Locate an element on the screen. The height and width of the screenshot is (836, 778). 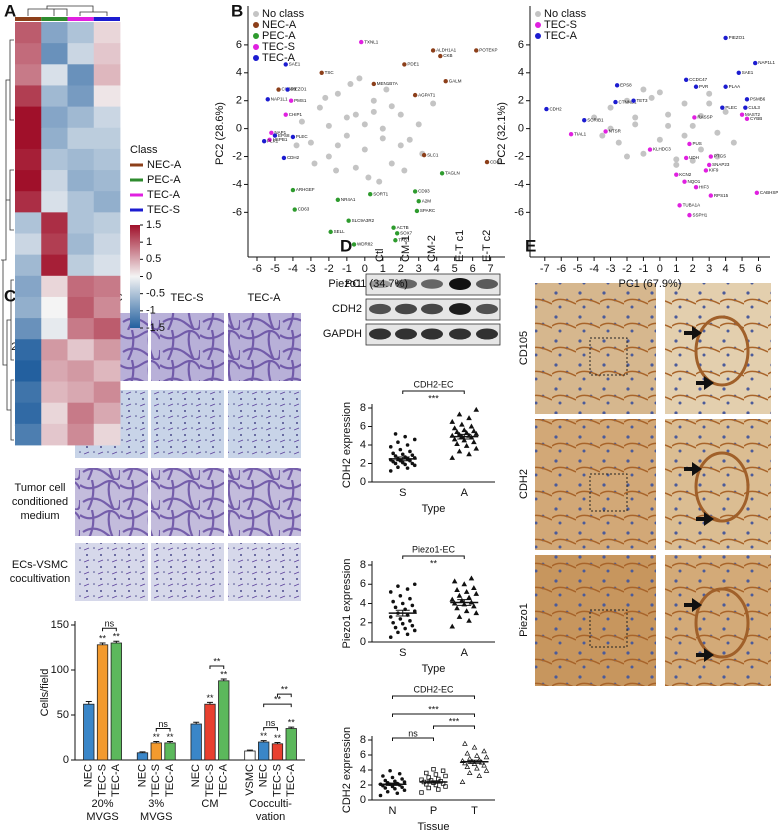
y-tick-label: -6 is located at coordinates (237, 212).